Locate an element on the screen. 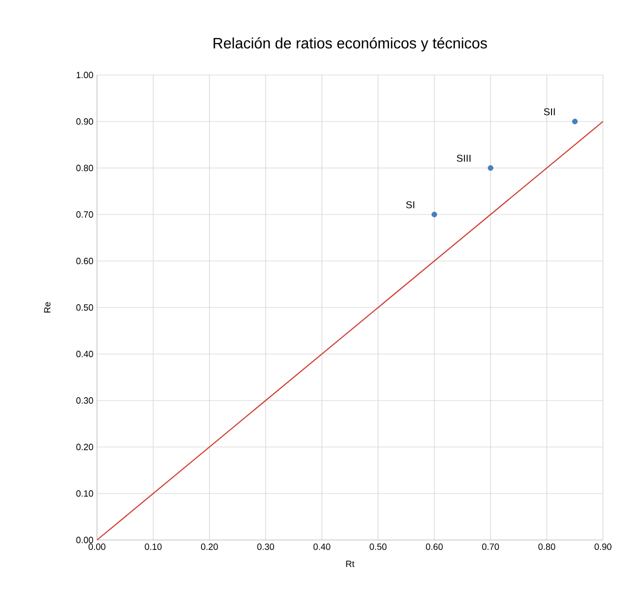 The width and height of the screenshot is (624, 608). x-tick-label: 0.50 is located at coordinates (378, 547).